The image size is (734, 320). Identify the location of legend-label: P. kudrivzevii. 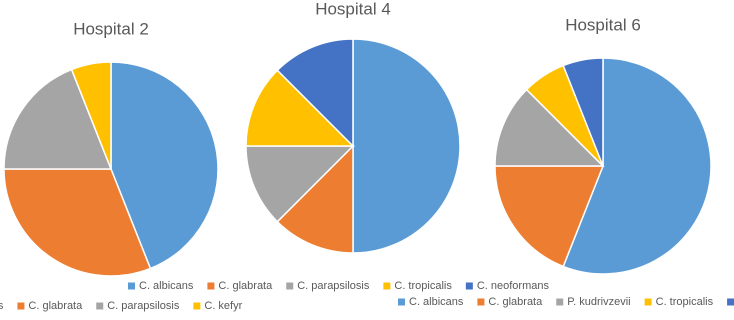
(598, 302).